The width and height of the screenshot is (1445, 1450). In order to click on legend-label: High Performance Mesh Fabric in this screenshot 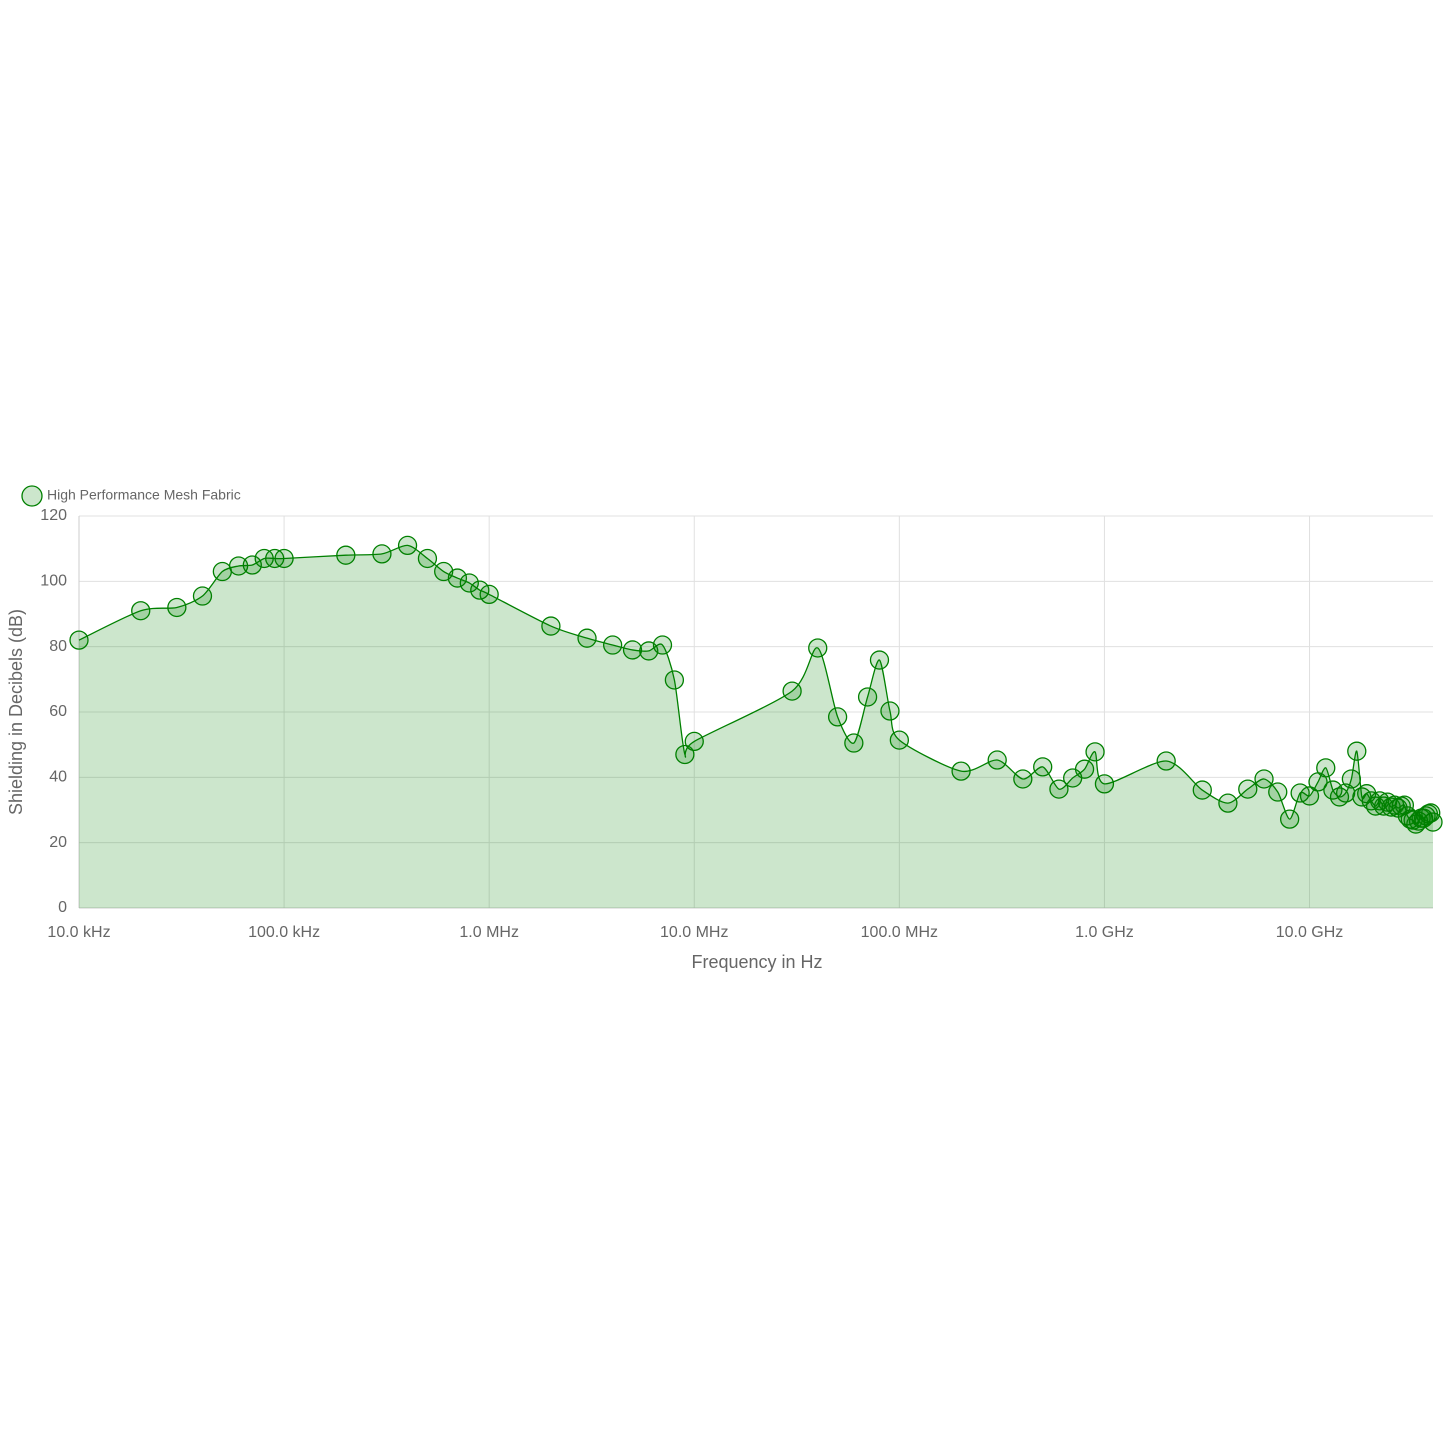, I will do `click(144, 495)`.